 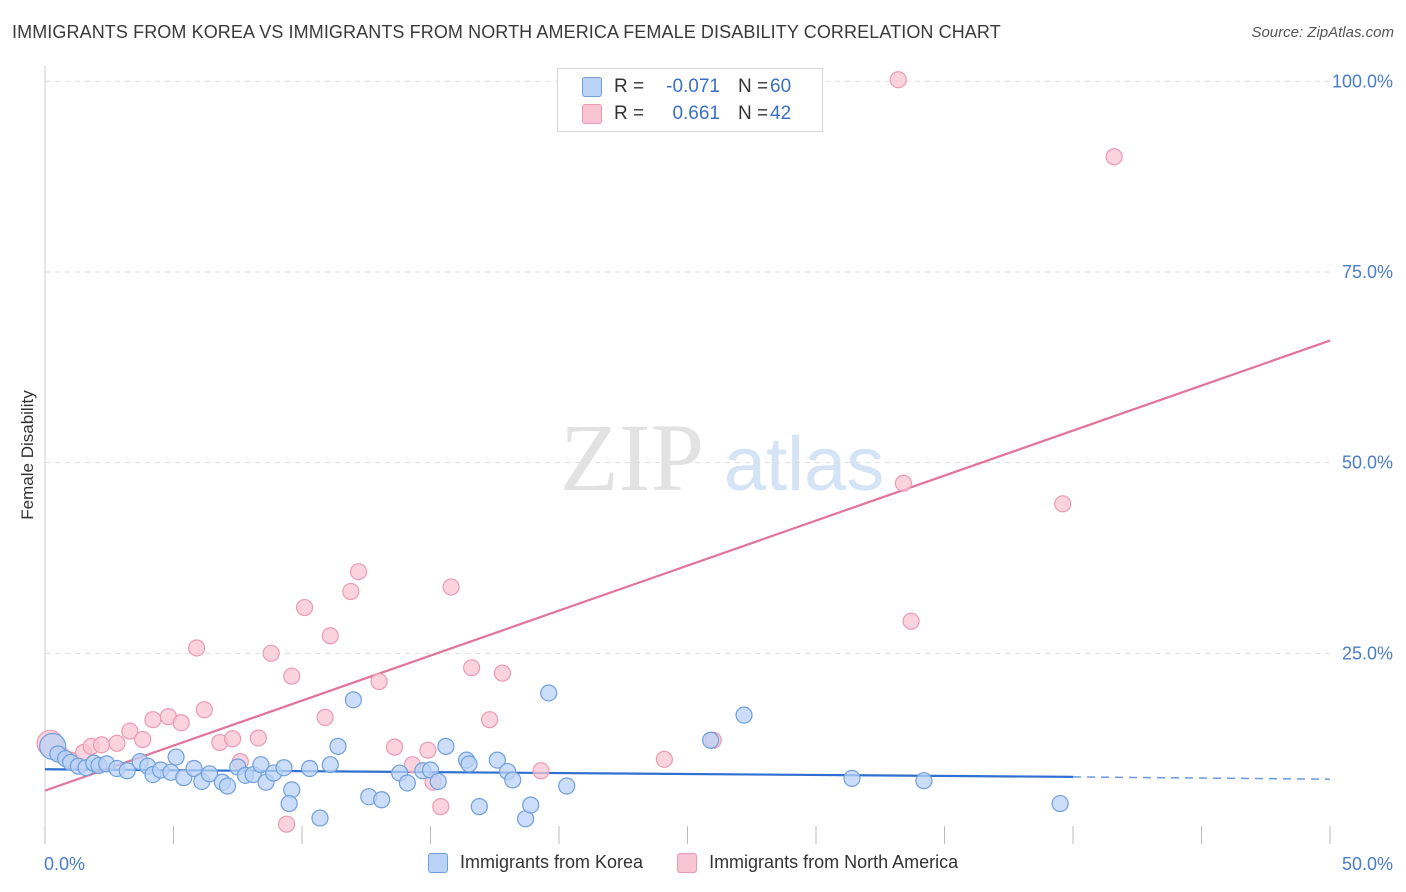 What do you see at coordinates (696, 113) in the screenshot?
I see `r-value: 0.661` at bounding box center [696, 113].